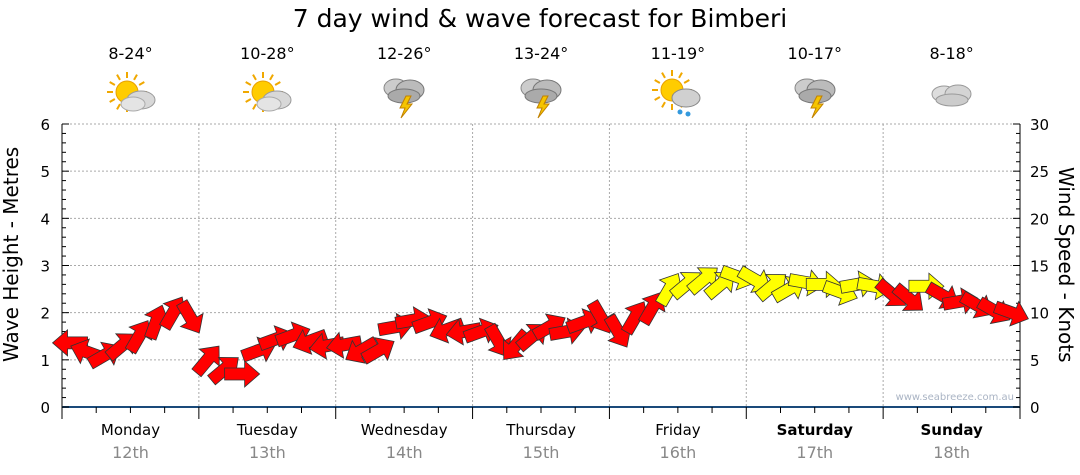  What do you see at coordinates (130, 53) in the screenshot?
I see `day-temp: 8-24°` at bounding box center [130, 53].